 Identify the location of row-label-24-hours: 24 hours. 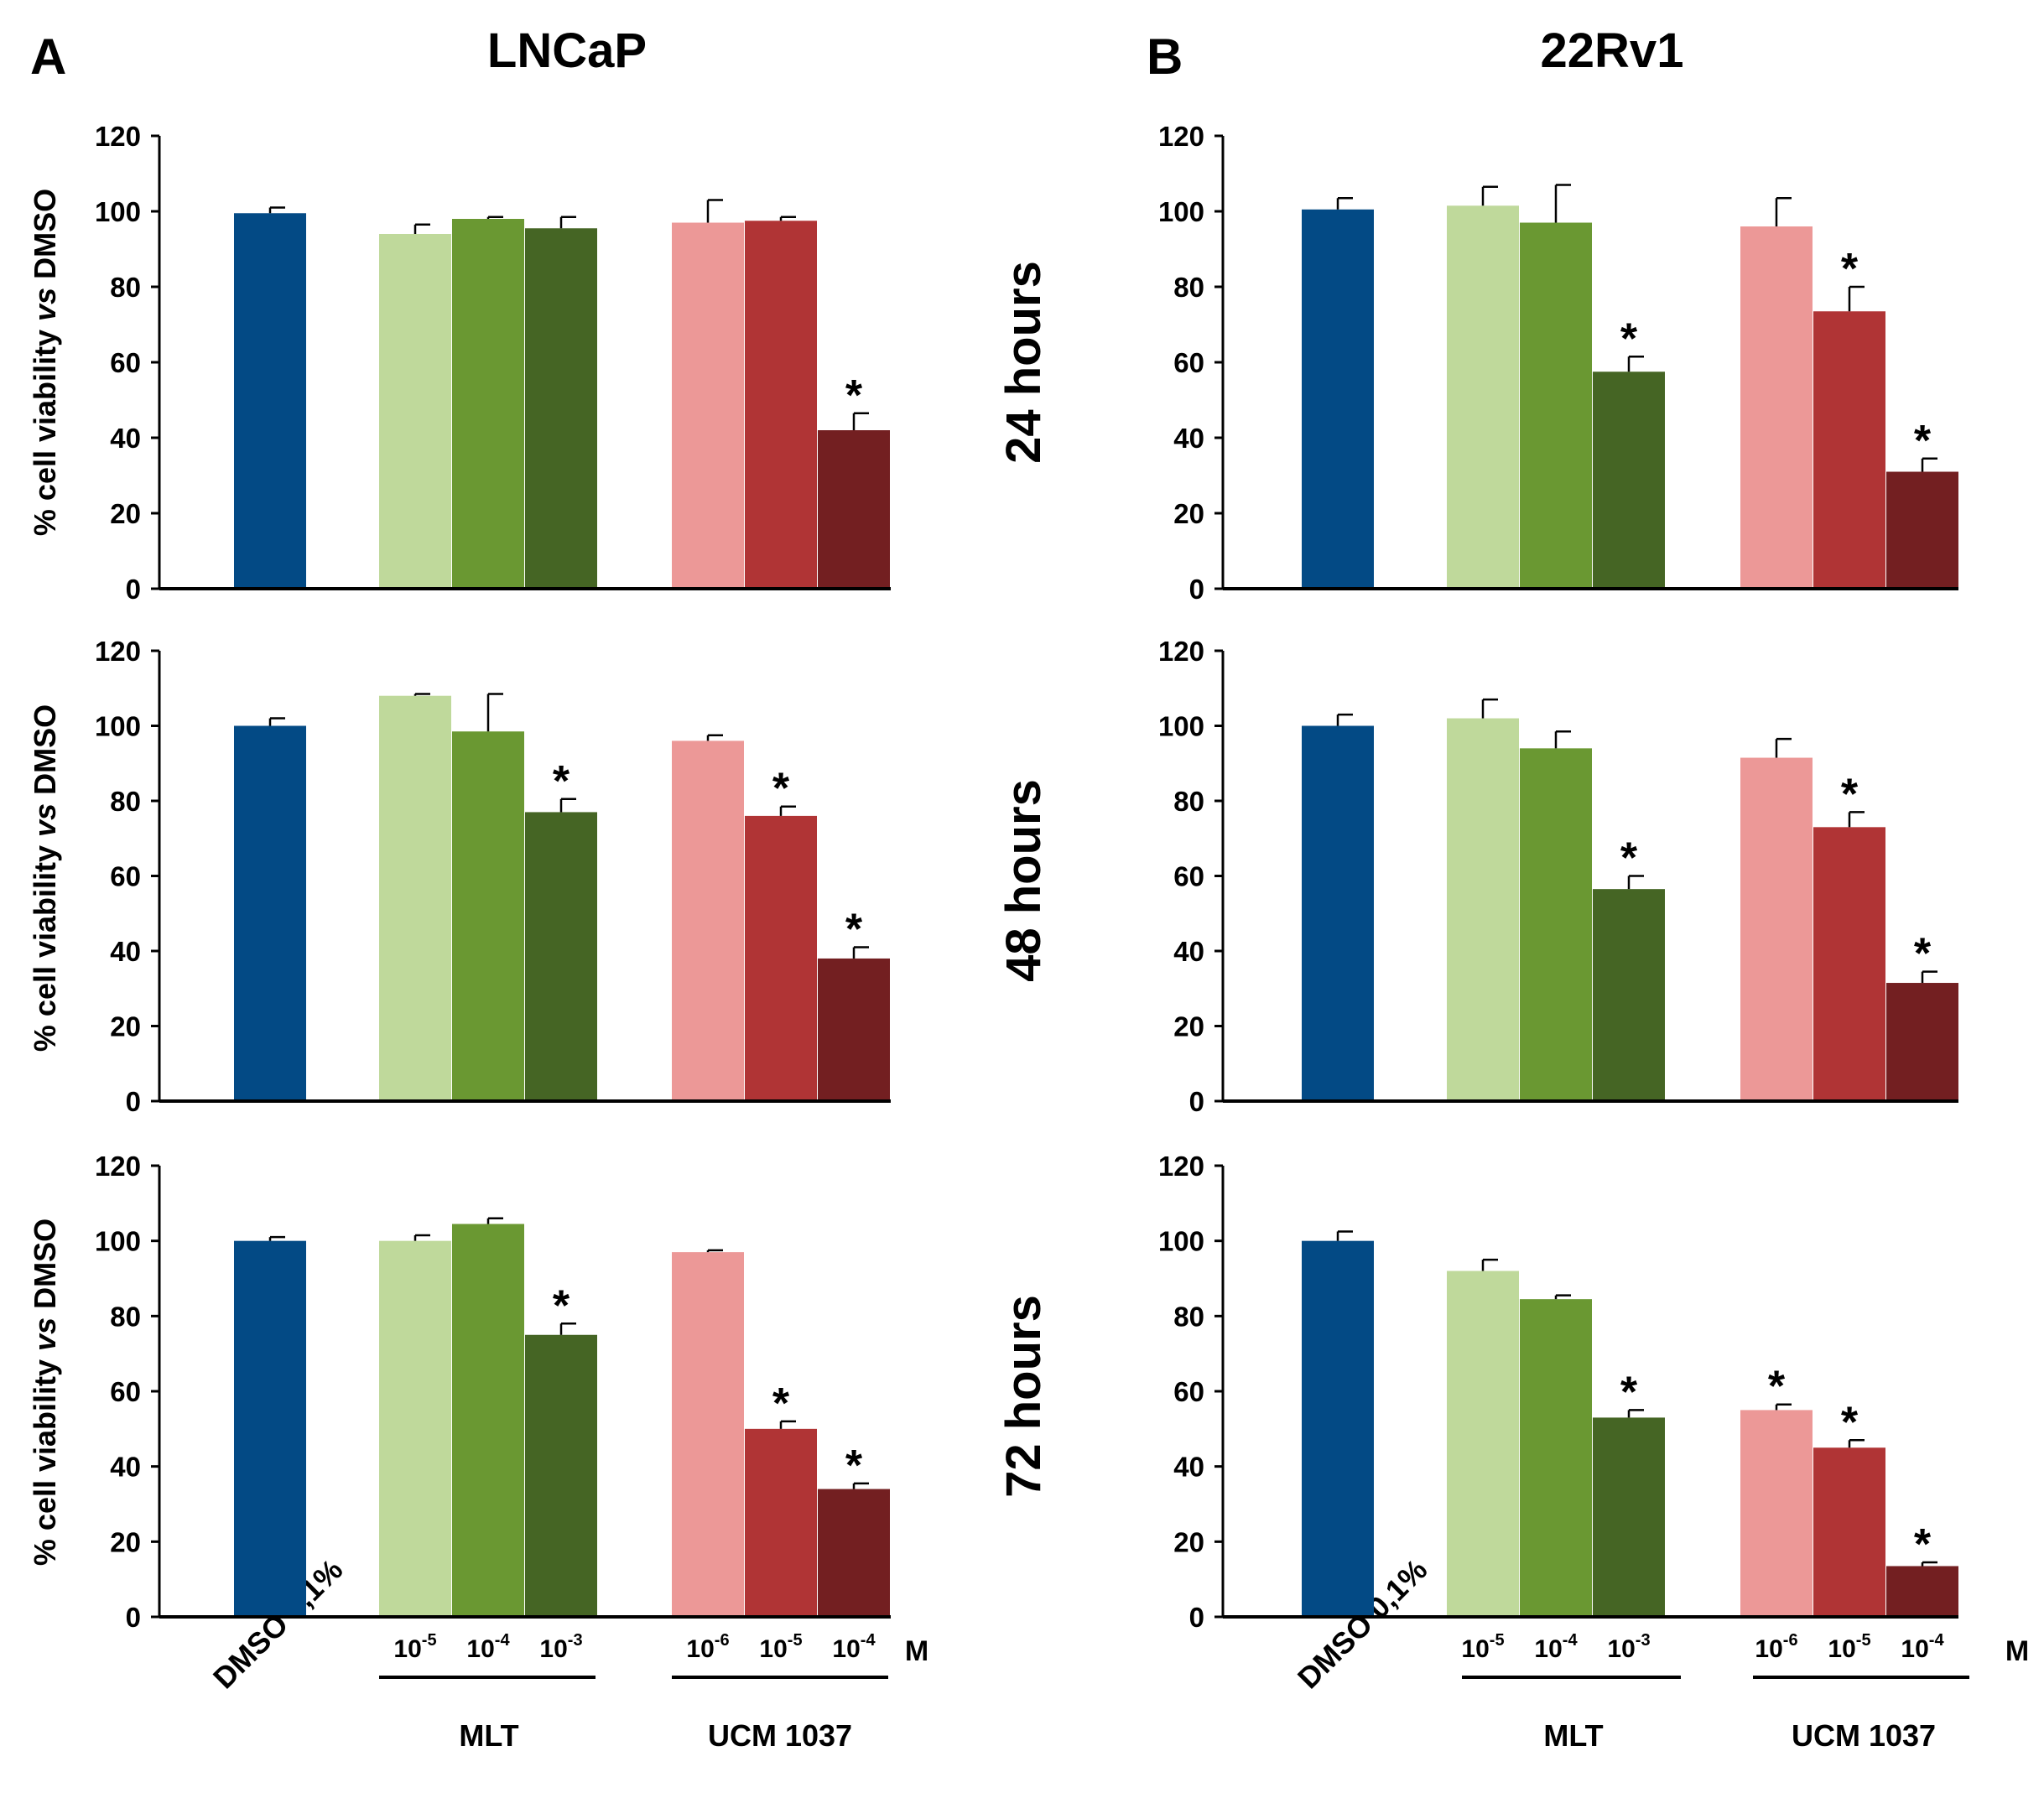
(1023, 362).